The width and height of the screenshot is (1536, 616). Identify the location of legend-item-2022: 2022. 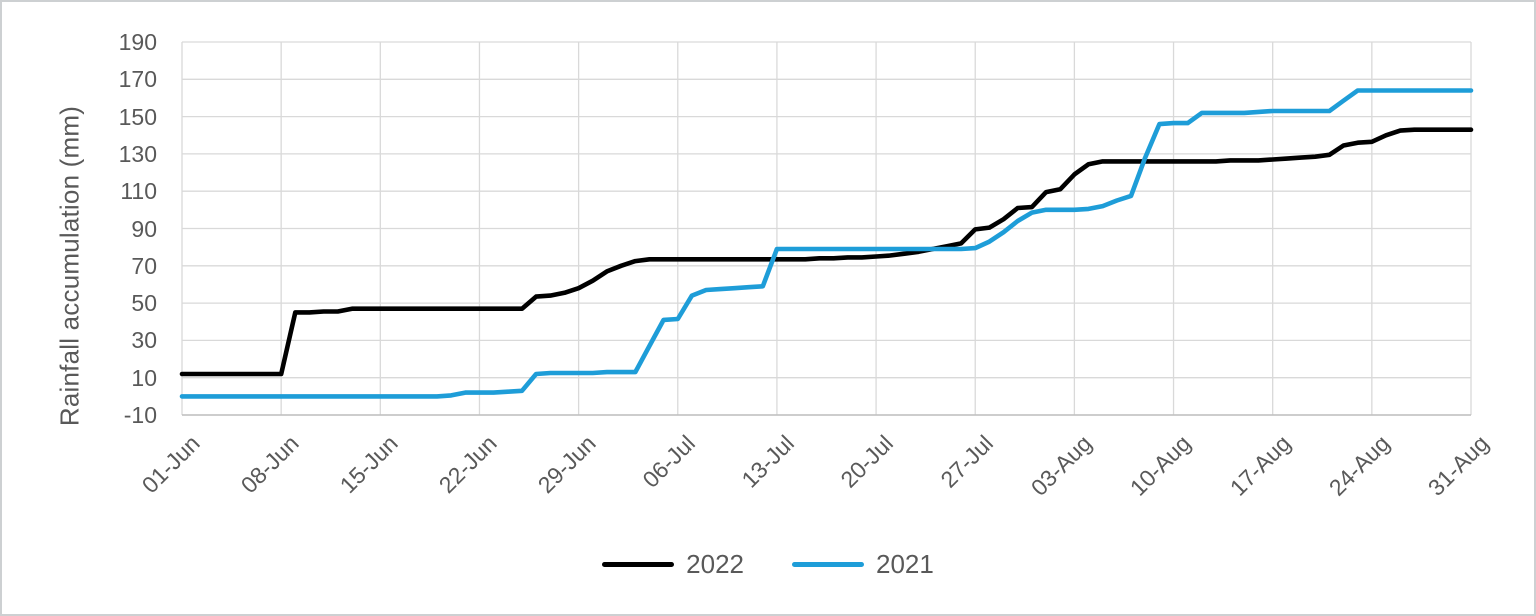
(673, 564).